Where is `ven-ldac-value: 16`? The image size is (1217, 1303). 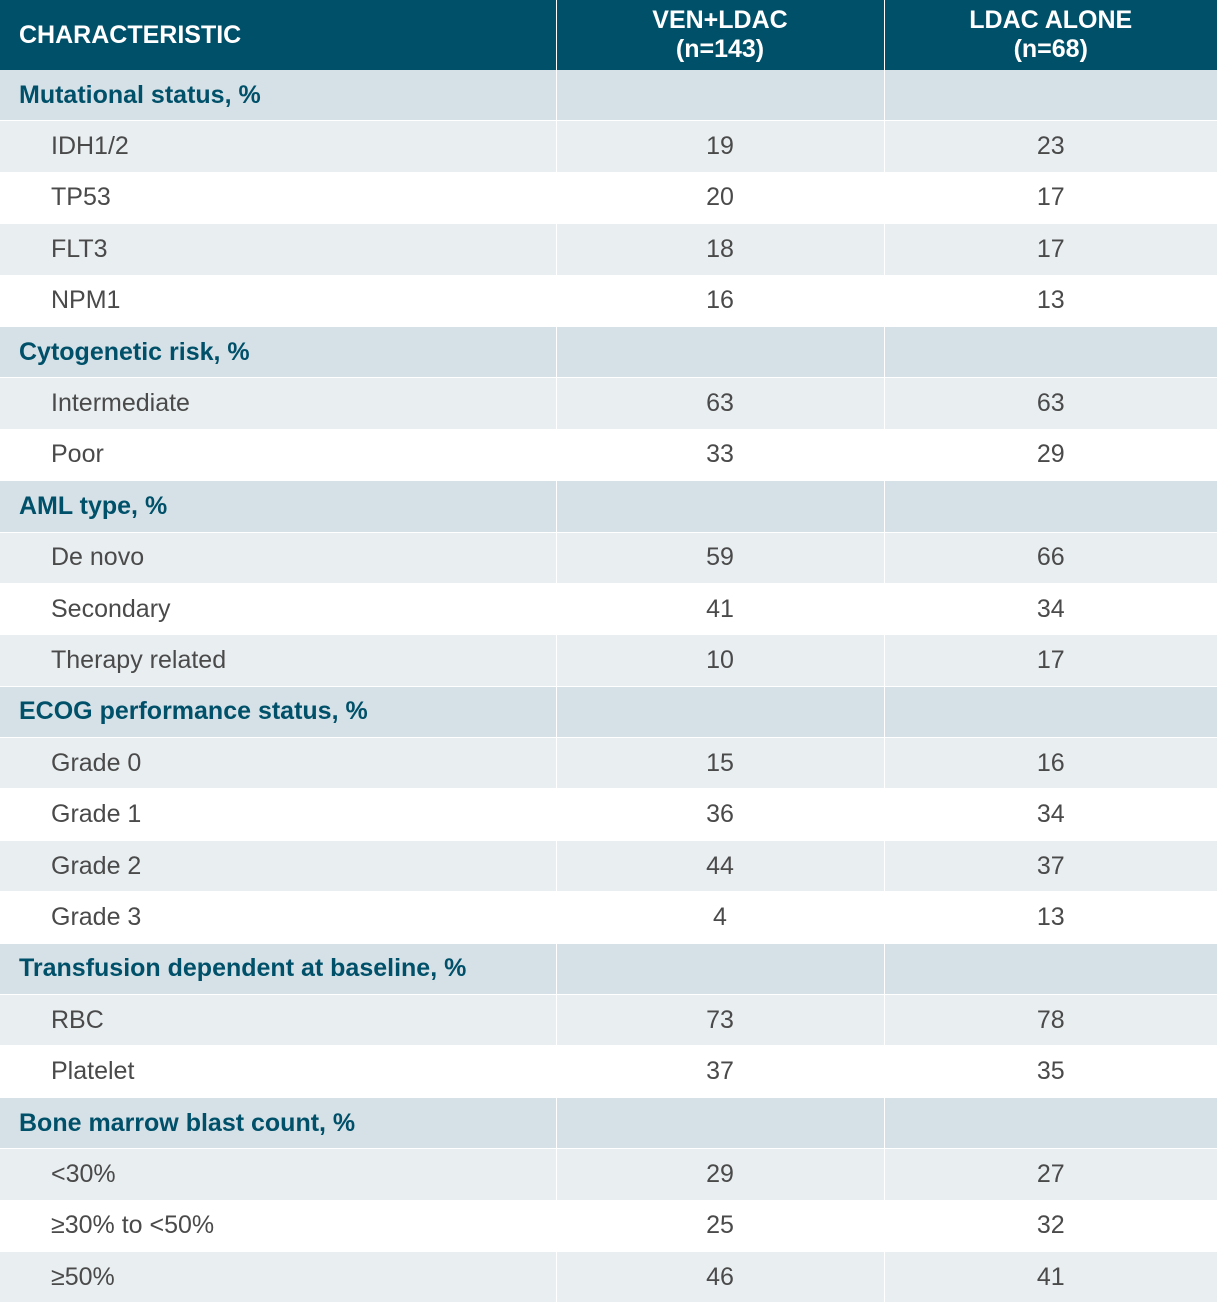 ven-ldac-value: 16 is located at coordinates (720, 300).